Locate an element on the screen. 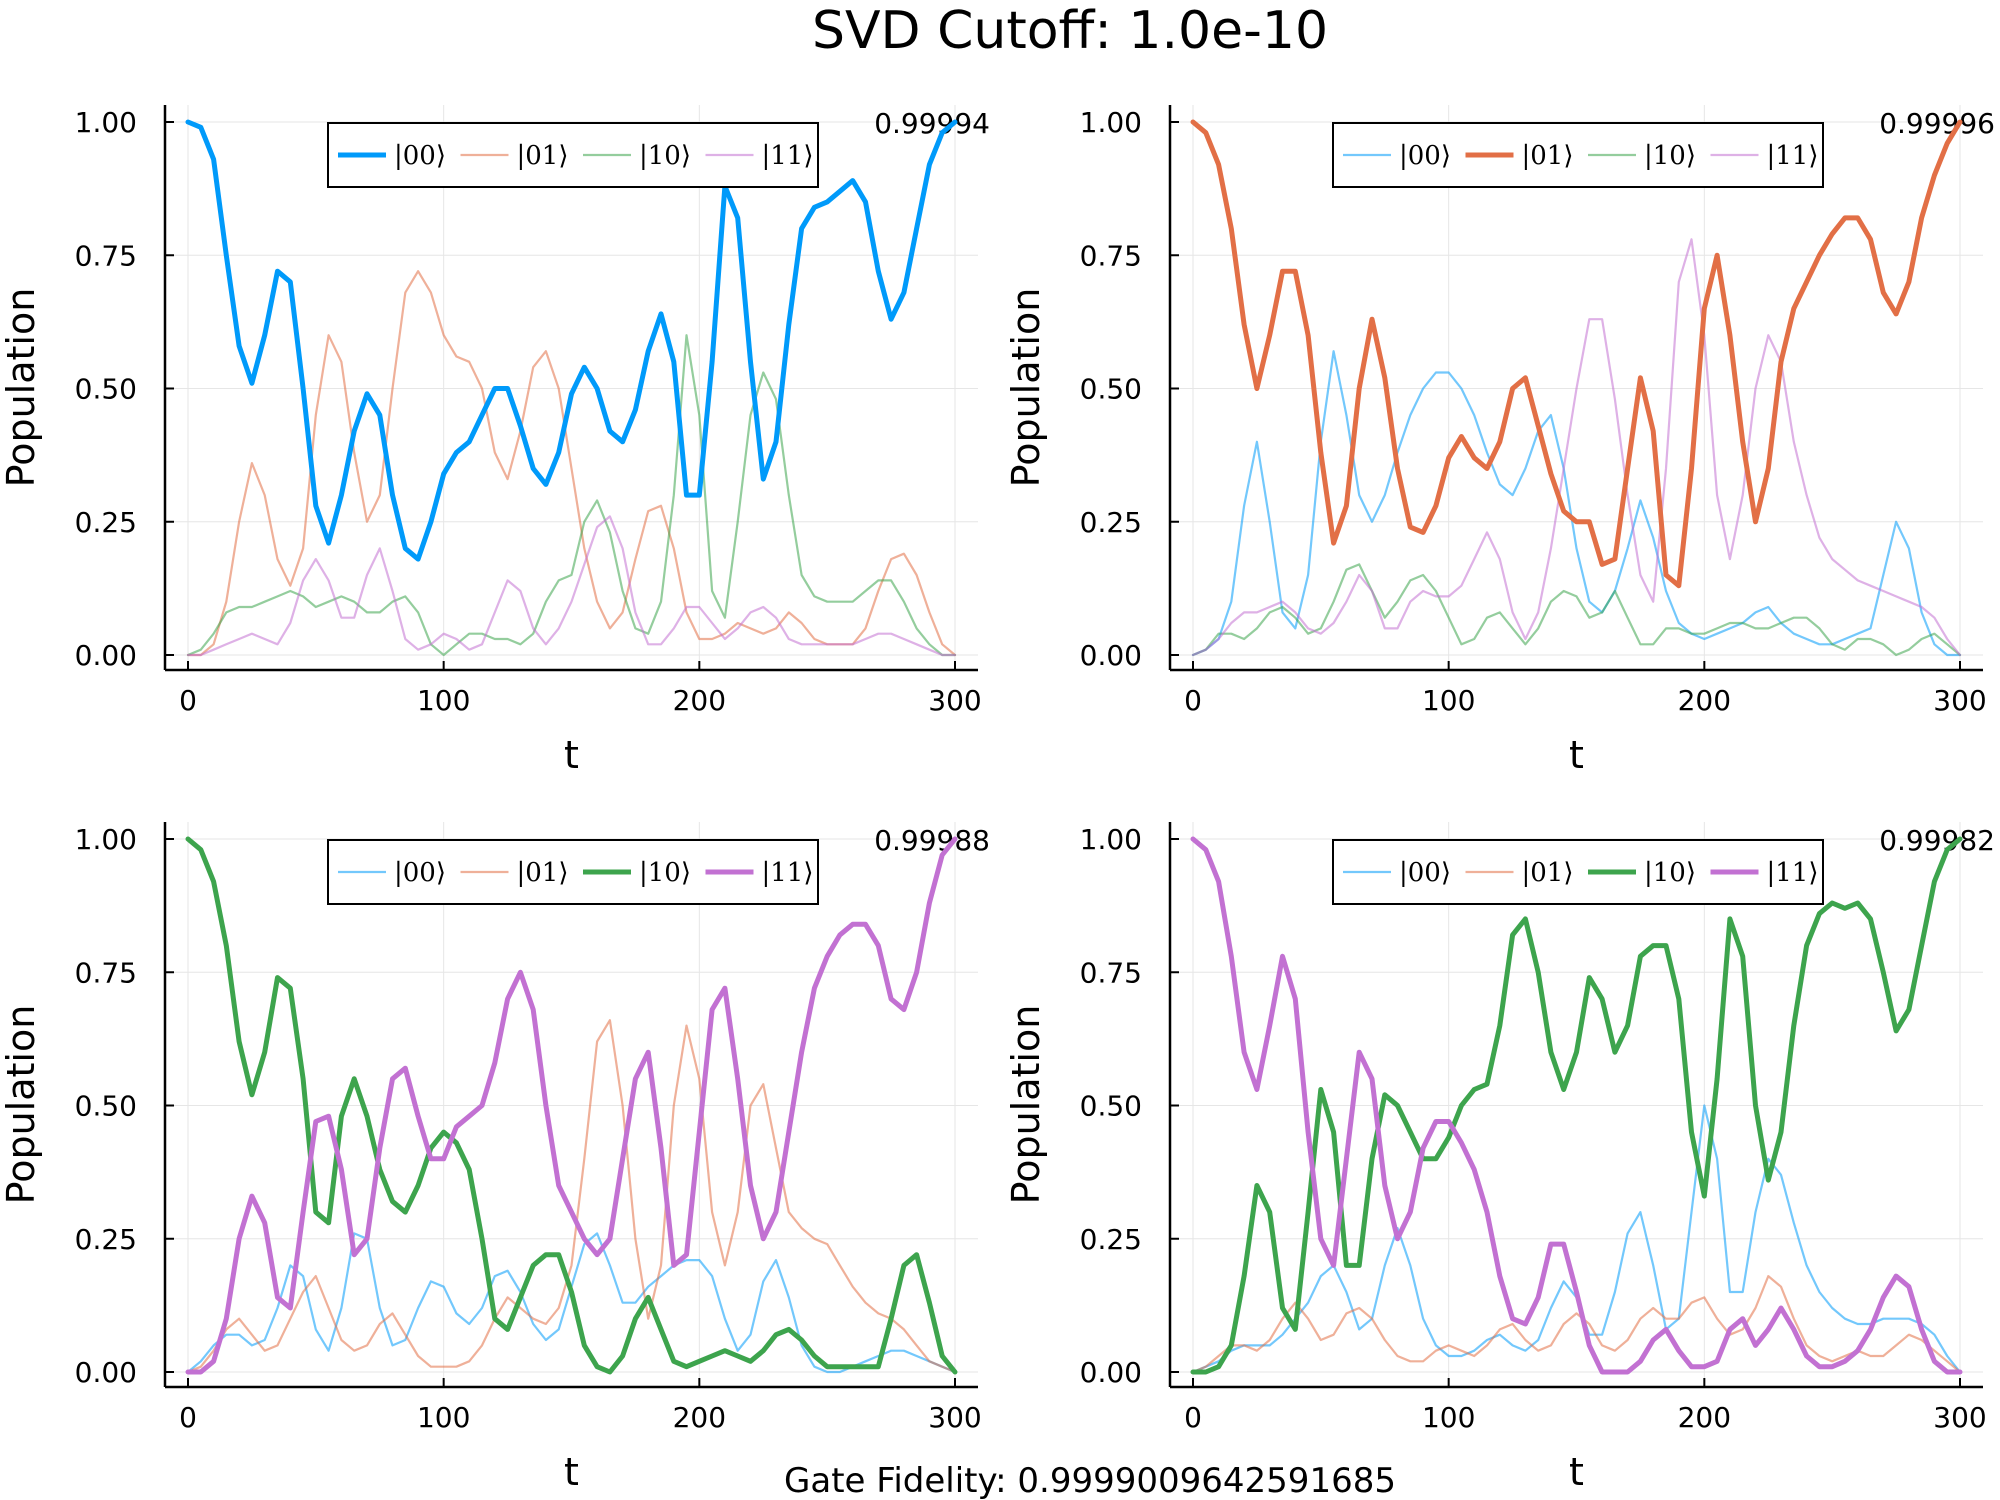  fidelity-annotation: 0.99996 is located at coordinates (1937, 123).